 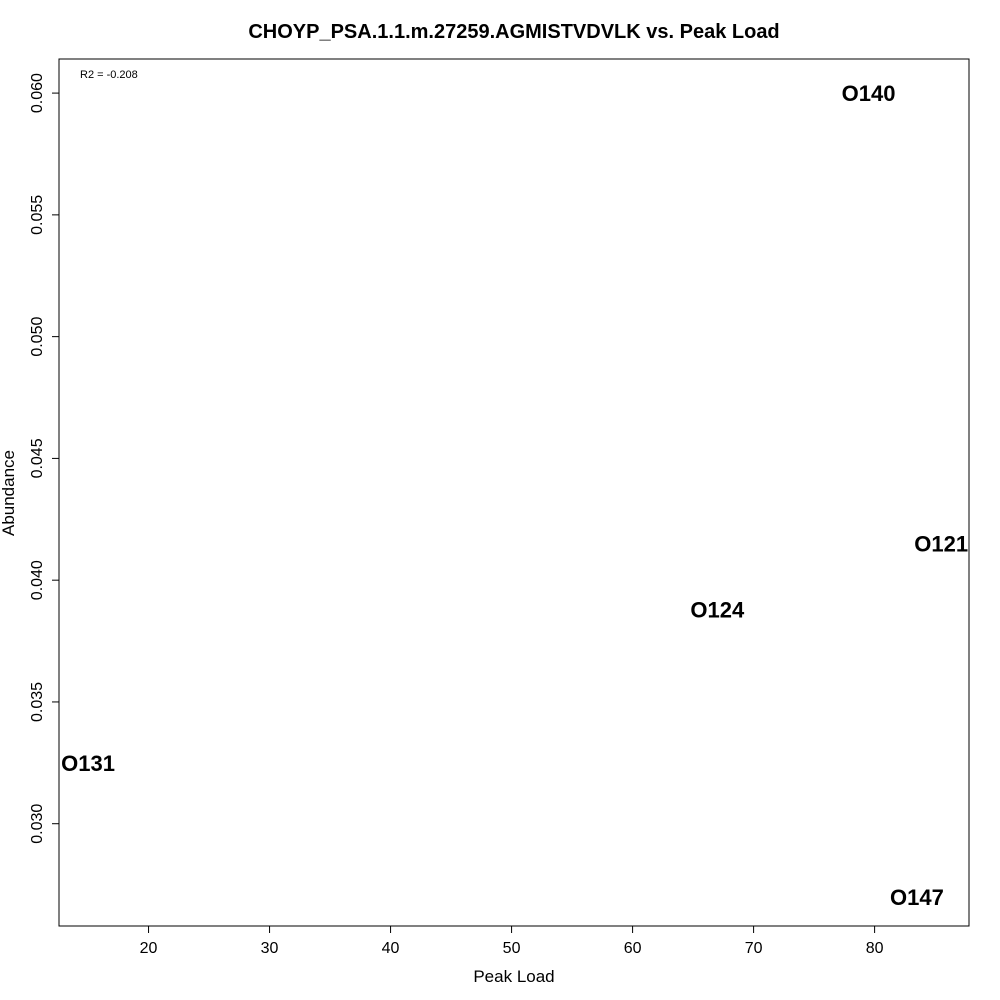 What do you see at coordinates (917, 897) in the screenshot?
I see `point-label-o147: O147` at bounding box center [917, 897].